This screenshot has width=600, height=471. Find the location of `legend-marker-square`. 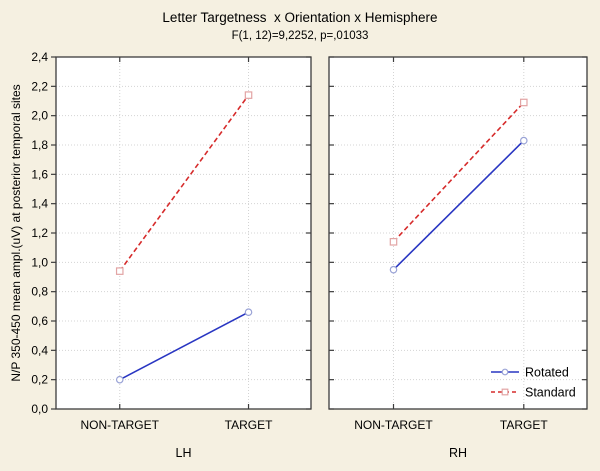

legend-marker-square is located at coordinates (505, 392).